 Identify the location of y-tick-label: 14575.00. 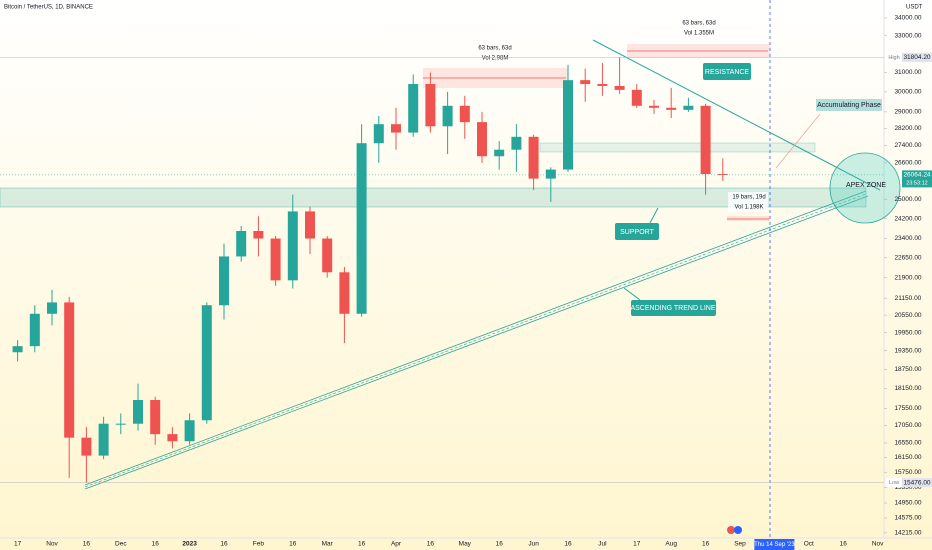
(907, 518).